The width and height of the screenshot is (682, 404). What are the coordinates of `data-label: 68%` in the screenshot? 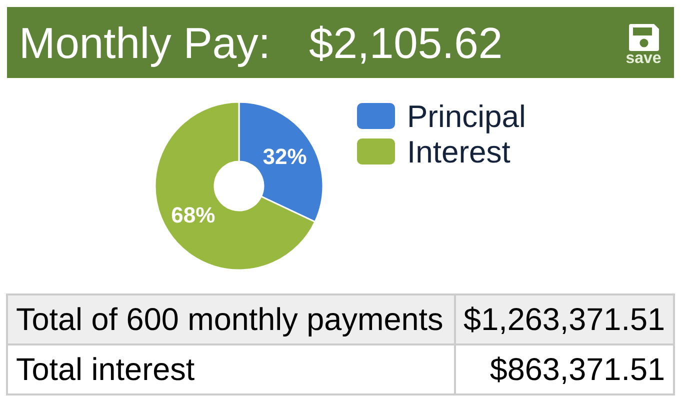 It's located at (193, 215).